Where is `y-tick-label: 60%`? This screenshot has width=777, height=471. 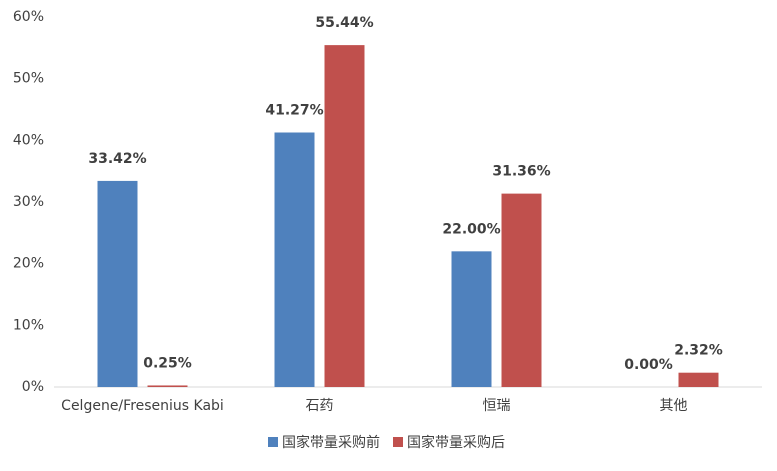
y-tick-label: 60% is located at coordinates (28, 17).